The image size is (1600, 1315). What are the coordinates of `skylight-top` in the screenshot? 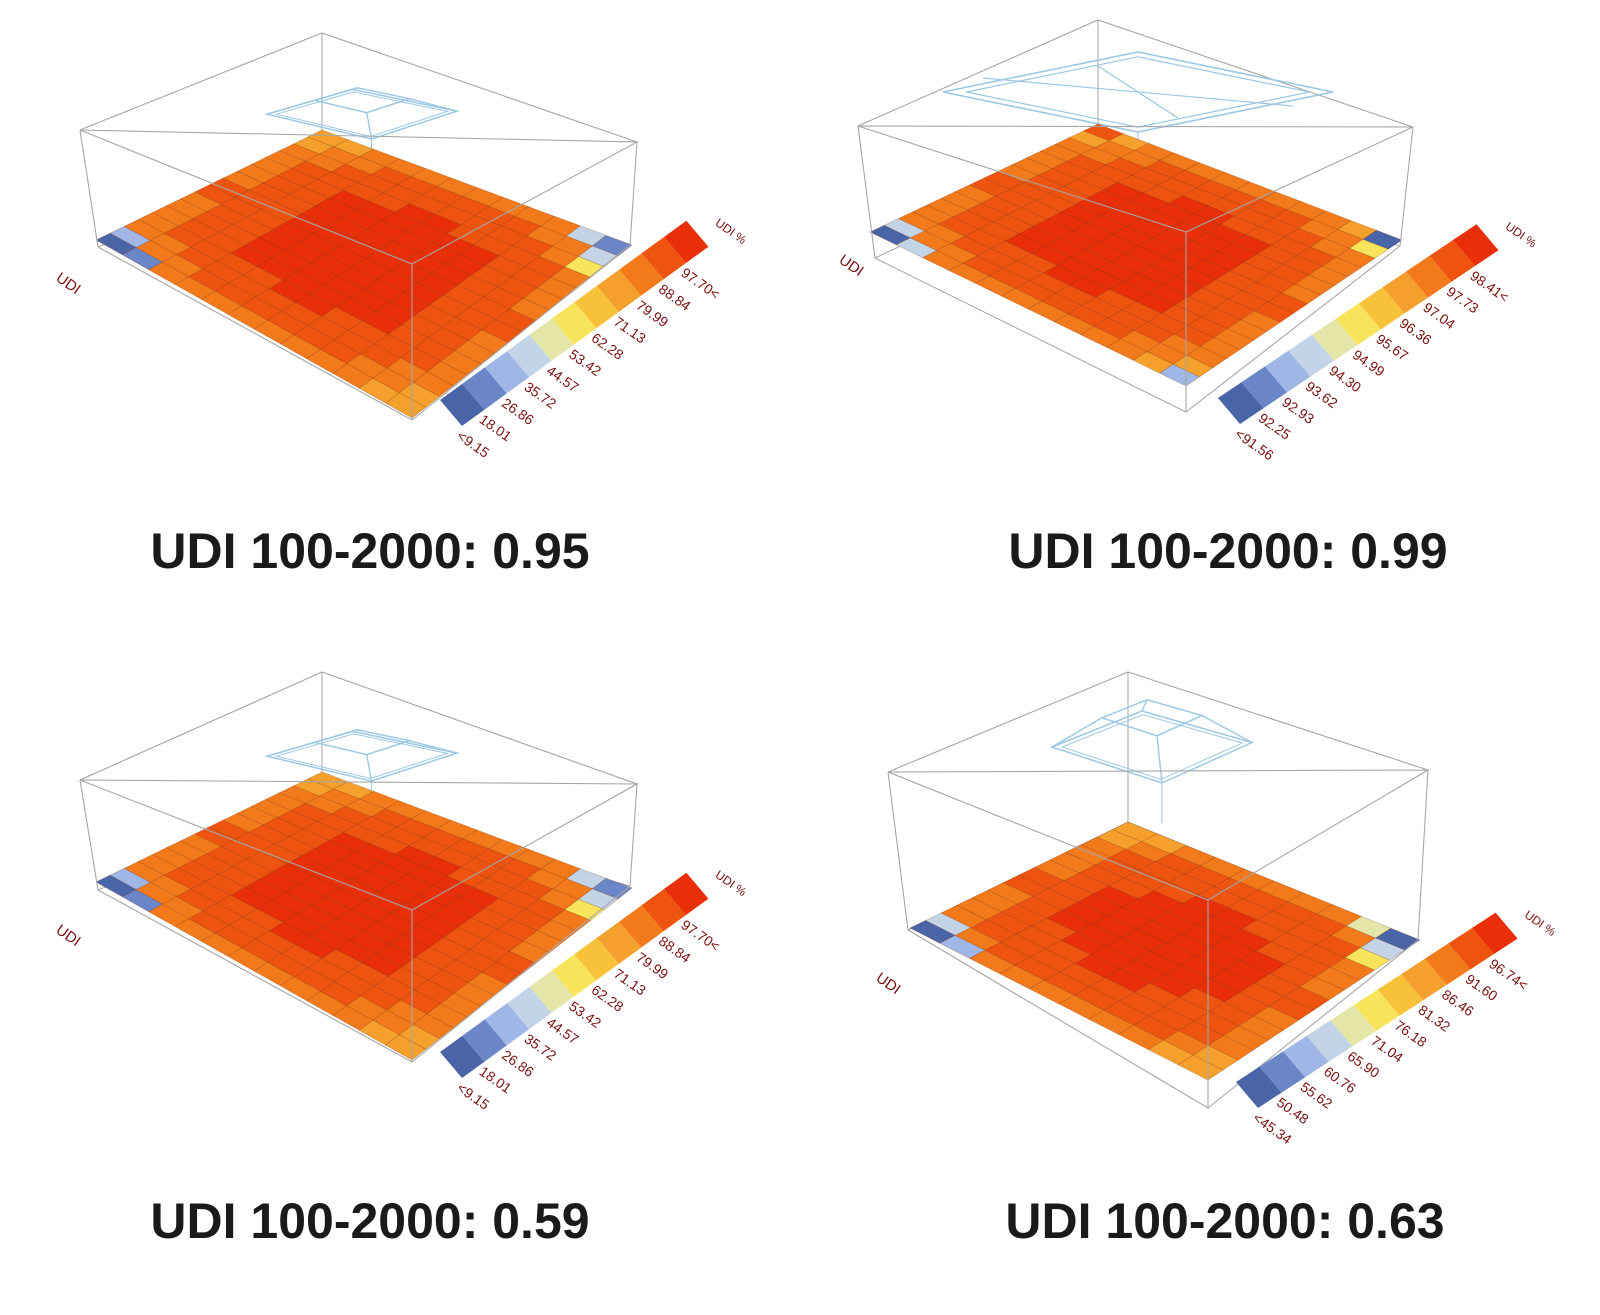 It's located at (1152, 718).